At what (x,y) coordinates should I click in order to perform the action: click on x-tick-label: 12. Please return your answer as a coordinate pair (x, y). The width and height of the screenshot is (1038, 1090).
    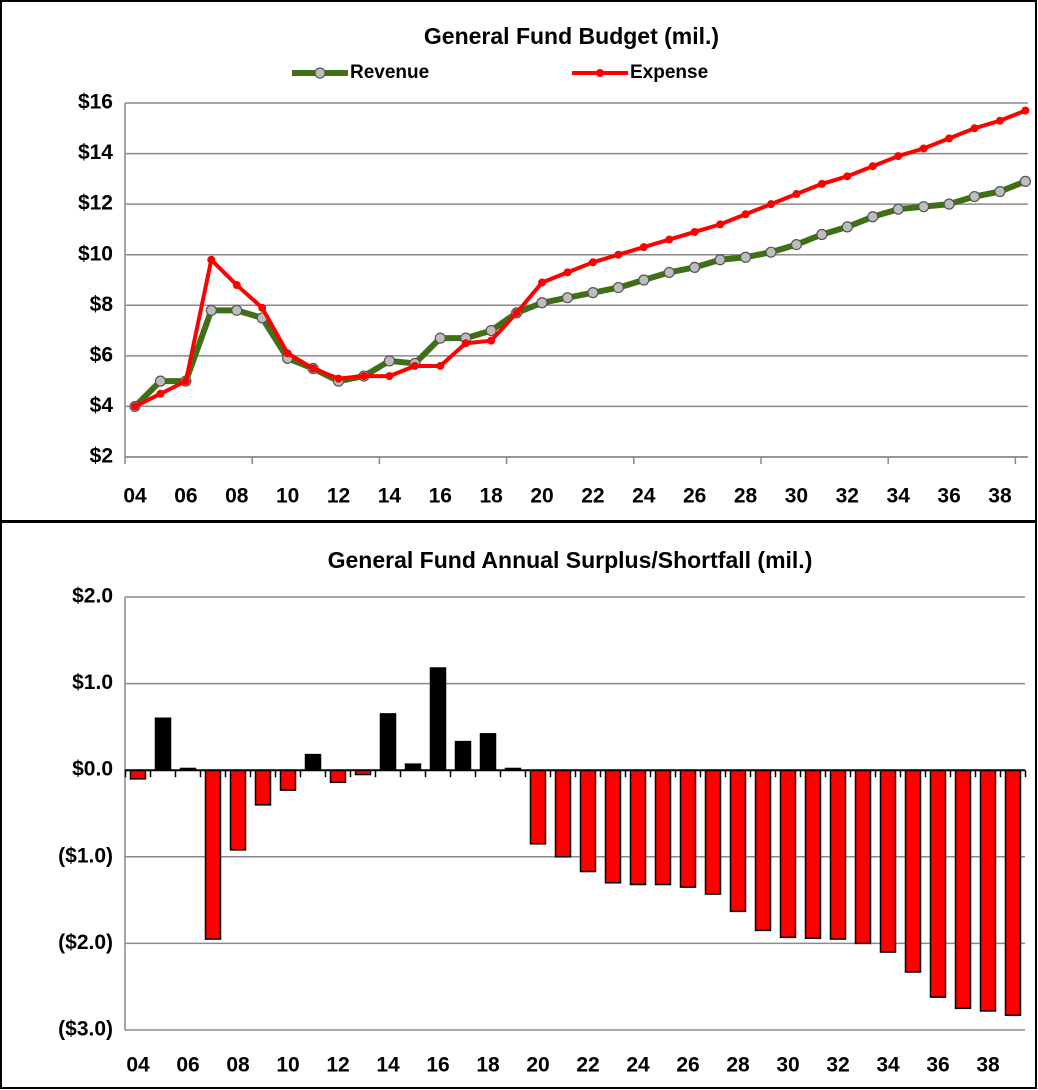
    Looking at the image, I should click on (337, 1065).